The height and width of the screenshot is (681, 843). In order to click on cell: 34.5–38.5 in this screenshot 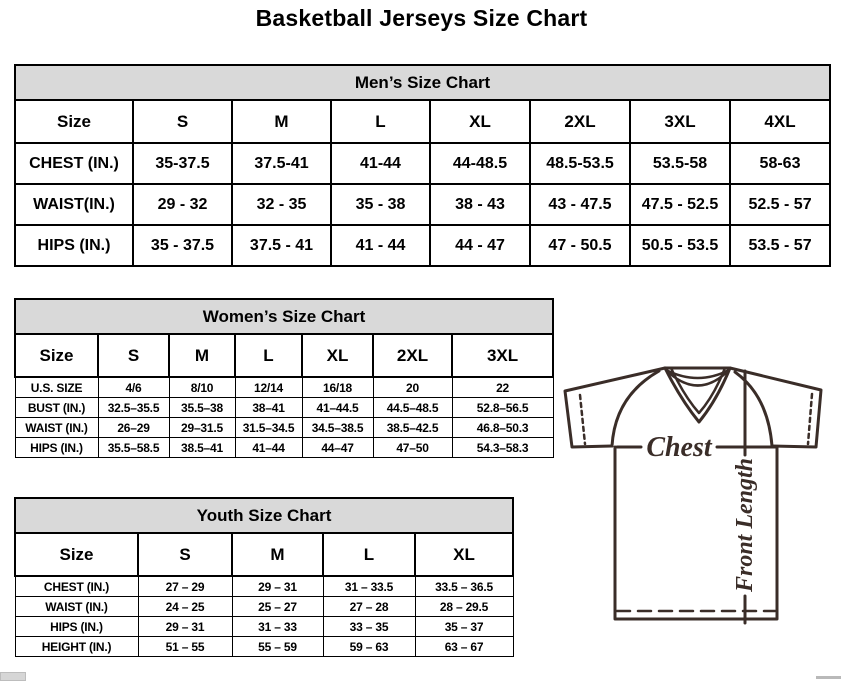, I will do `click(337, 427)`.